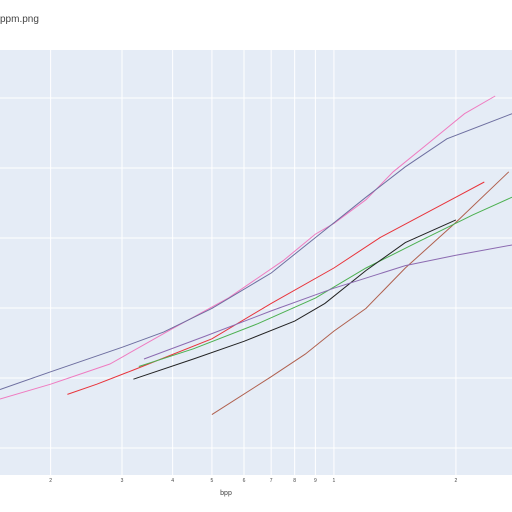 The height and width of the screenshot is (512, 512). I want to click on x-tick-labels: 2 3 4 5 6 7 8 9 1 2, so click(253, 481).